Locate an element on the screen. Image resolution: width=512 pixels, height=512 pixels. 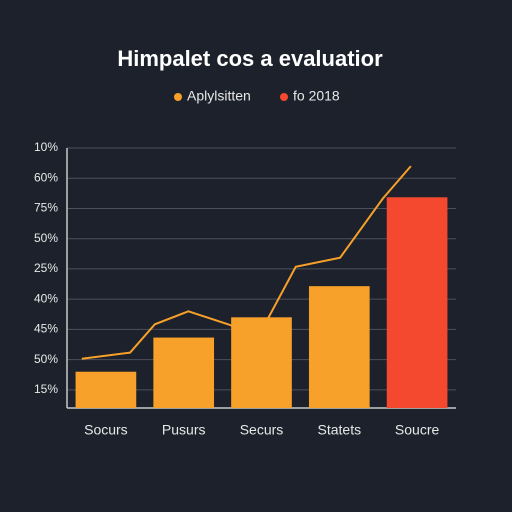
y-tick-label: 60% is located at coordinates (46, 177).